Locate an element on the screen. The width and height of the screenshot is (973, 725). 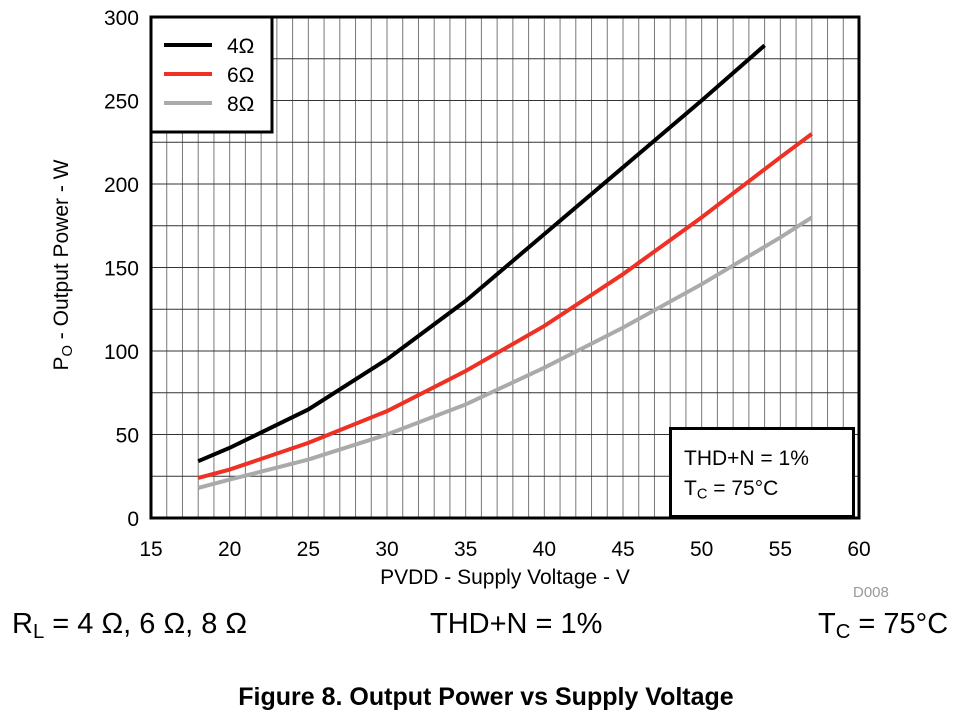
x-tick-label: 20 is located at coordinates (229, 549).